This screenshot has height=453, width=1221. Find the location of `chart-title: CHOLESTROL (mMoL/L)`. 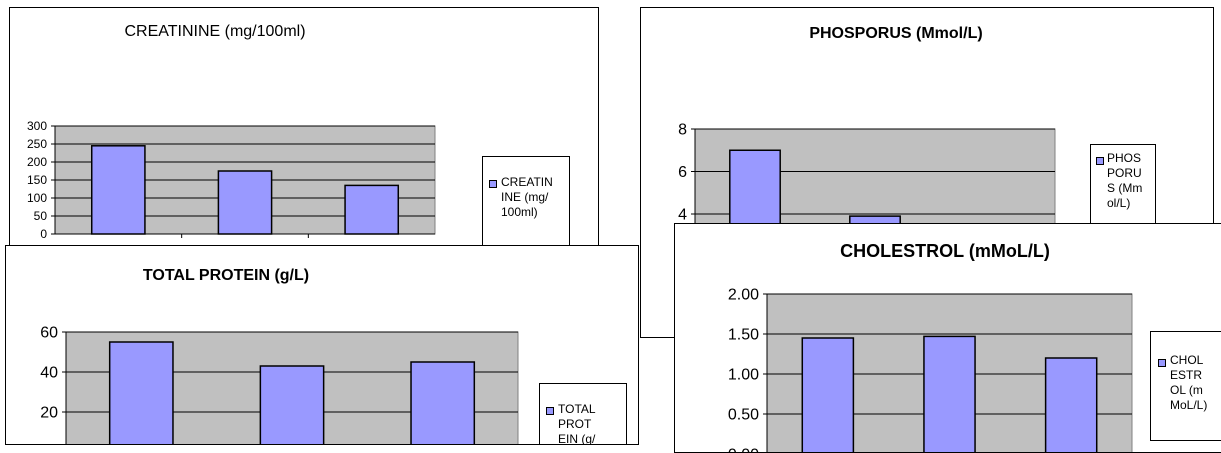

chart-title: CHOLESTROL (mMoL/L) is located at coordinates (945, 251).